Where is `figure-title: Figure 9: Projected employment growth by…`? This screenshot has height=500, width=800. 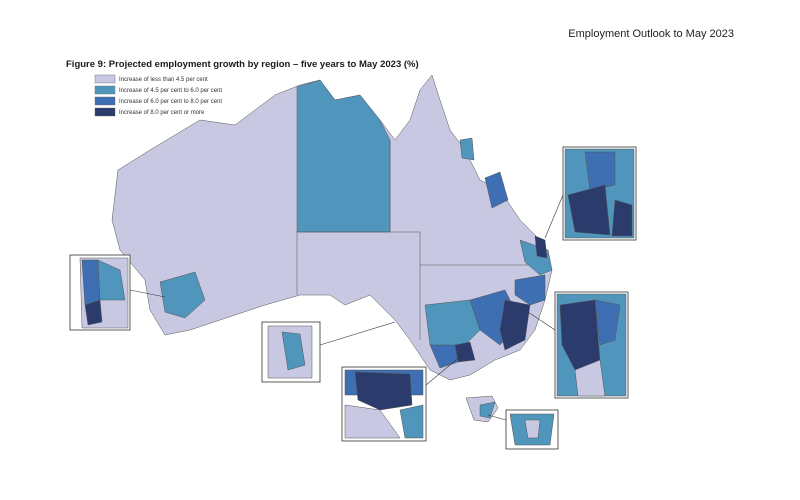 figure-title: Figure 9: Projected employment growth by… is located at coordinates (242, 64).